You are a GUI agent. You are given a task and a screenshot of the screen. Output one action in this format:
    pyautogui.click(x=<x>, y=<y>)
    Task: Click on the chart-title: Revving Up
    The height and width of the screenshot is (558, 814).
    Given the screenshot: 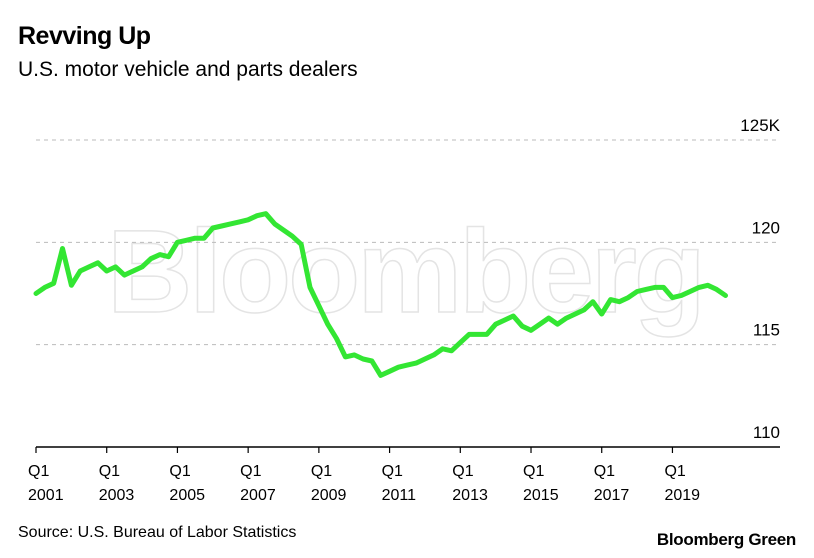 What is the action you would take?
    pyautogui.click(x=84, y=36)
    